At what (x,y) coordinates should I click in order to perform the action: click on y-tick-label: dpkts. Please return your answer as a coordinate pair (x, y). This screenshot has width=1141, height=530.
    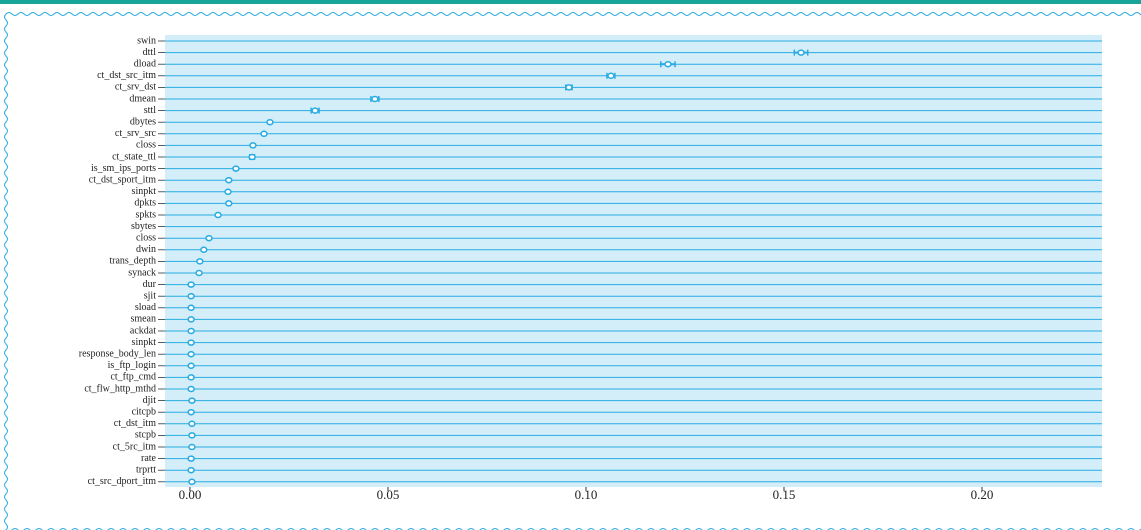
    Looking at the image, I should click on (145, 203).